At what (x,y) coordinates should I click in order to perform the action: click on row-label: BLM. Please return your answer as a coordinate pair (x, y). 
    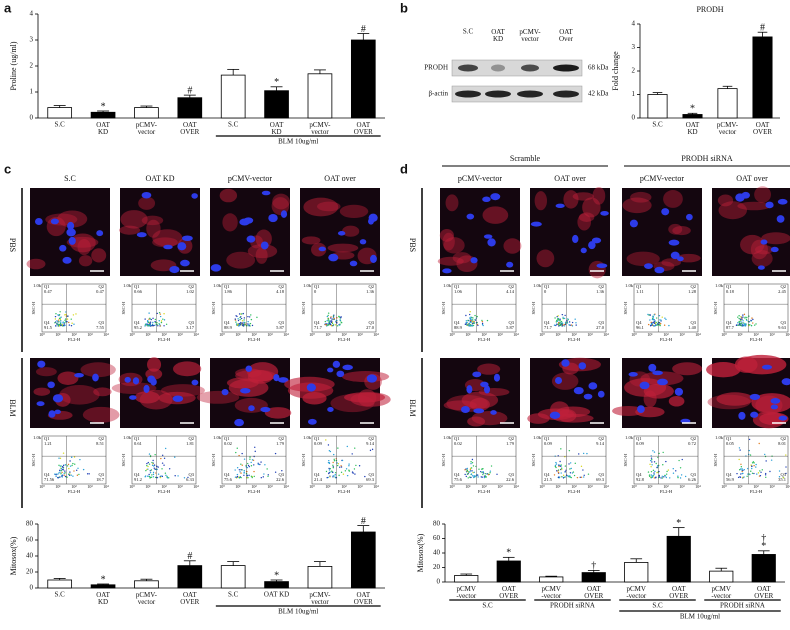
    Looking at the image, I should click on (12, 407).